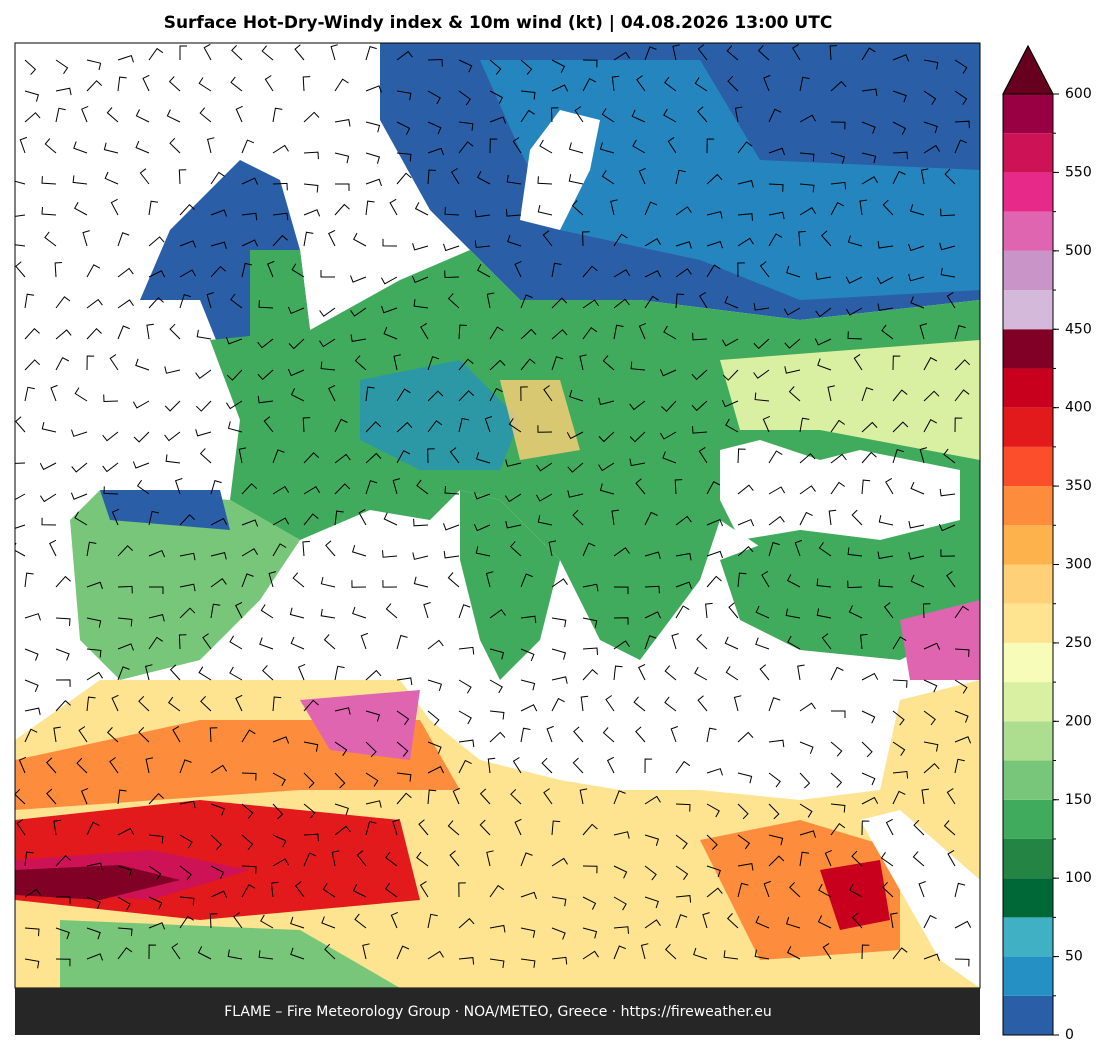 The image size is (1113, 1062). I want to click on red-sea, so click(920, 899).